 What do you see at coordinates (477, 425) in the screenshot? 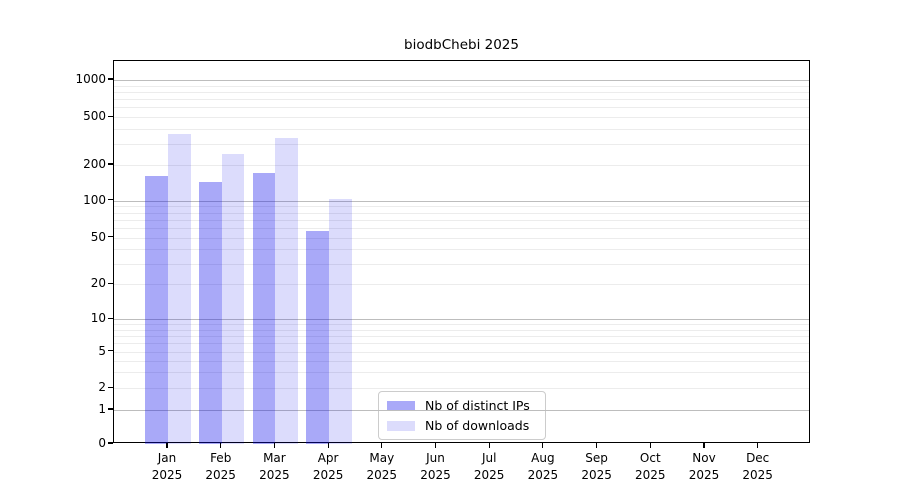
I see `legend-label-downloads: Nb of downloads` at bounding box center [477, 425].